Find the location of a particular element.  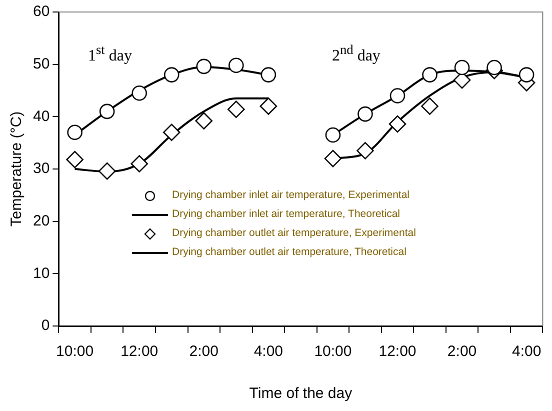

legend-label: Drying chamber outlet air temperature, Experimental is located at coordinates (294, 233).